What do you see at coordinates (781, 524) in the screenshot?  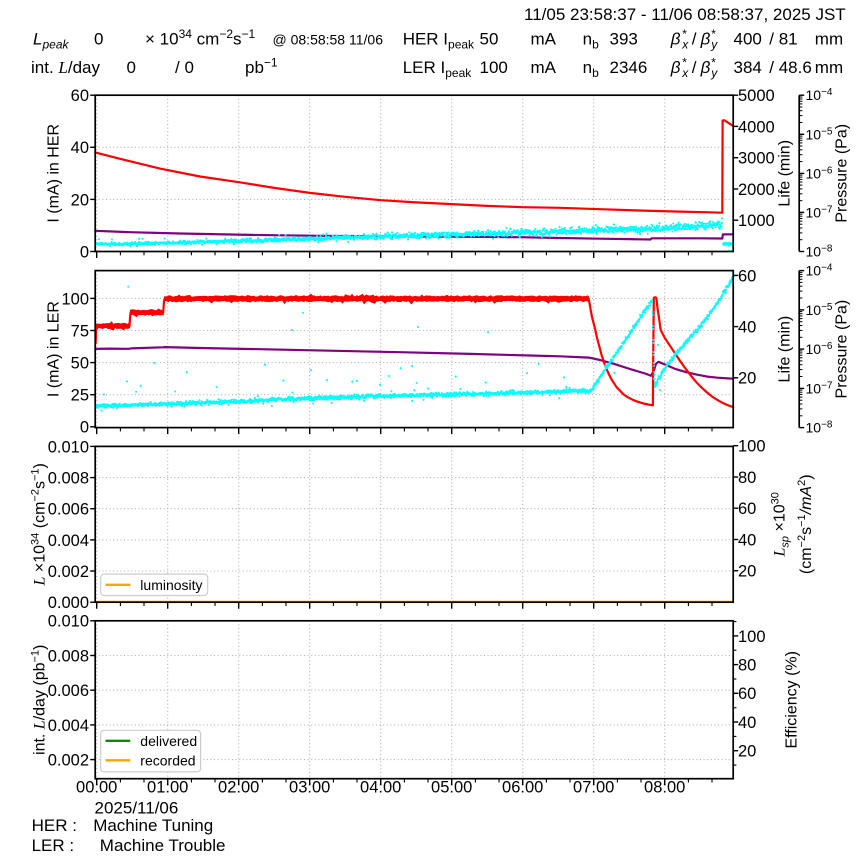 I see `svg-text: Lsp ×1030` at bounding box center [781, 524].